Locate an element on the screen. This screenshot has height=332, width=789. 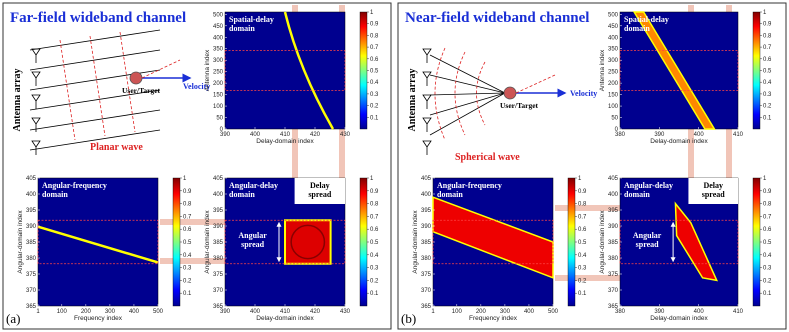
target-label: User/Target is located at coordinates (141, 90).